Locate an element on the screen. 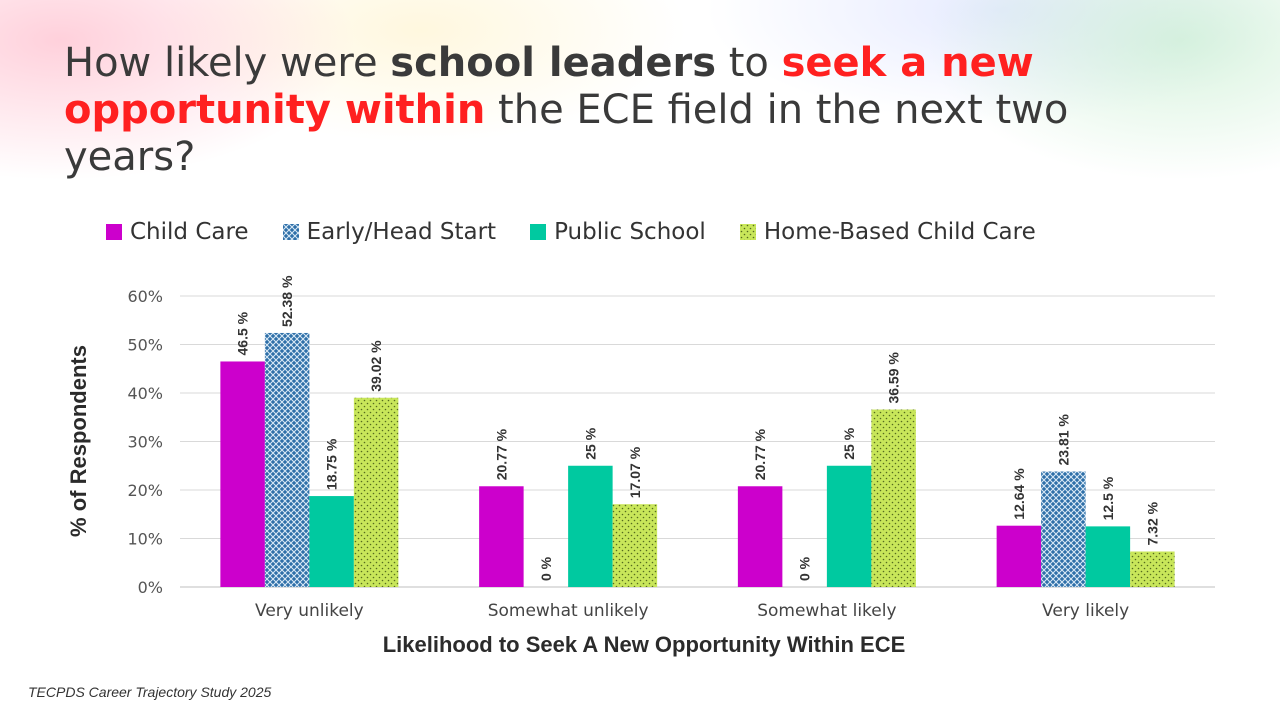 Image resolution: width=1280 pixels, height=720 pixels. source-note: TECPDS Career Trajectory Study 2025 is located at coordinates (150, 692).